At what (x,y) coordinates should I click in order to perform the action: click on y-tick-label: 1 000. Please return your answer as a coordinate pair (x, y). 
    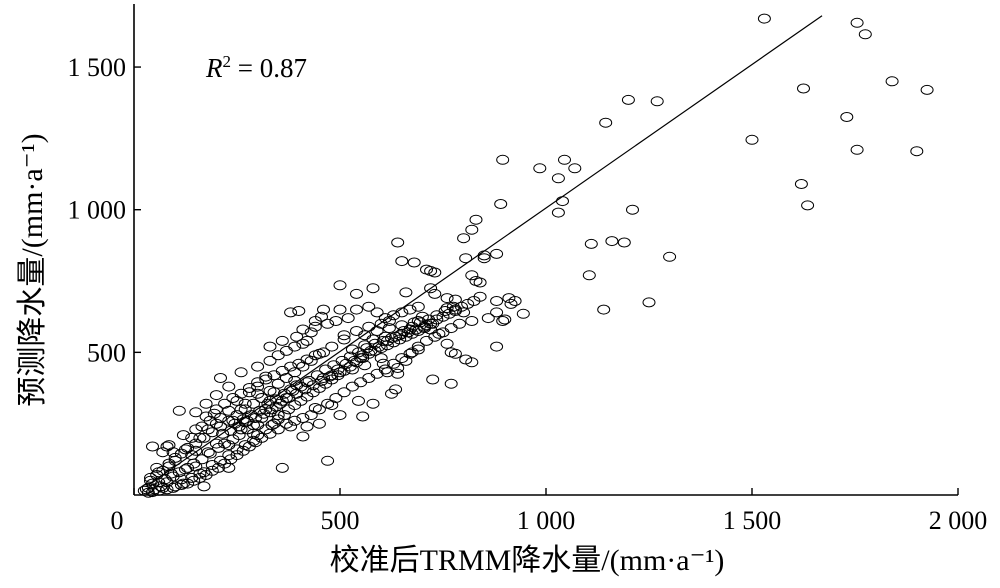
    Looking at the image, I should click on (97, 210).